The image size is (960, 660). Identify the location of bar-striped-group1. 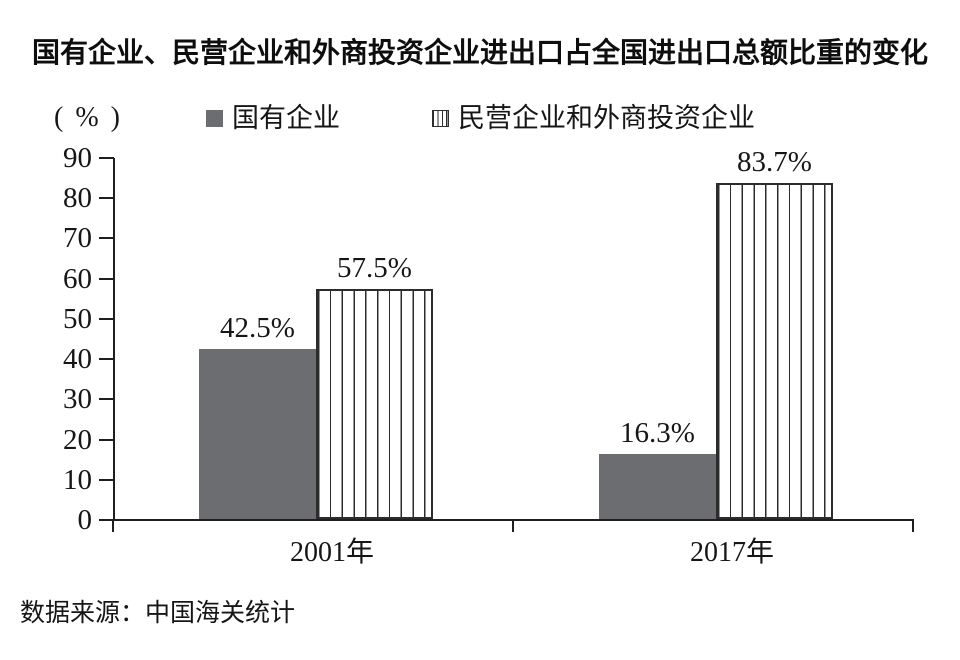
(374, 403).